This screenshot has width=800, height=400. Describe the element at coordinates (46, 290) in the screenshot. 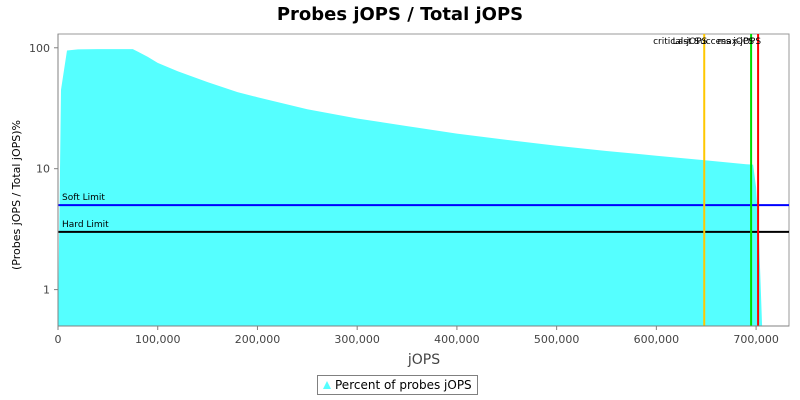

I see `y-tick-label: 1` at that location.